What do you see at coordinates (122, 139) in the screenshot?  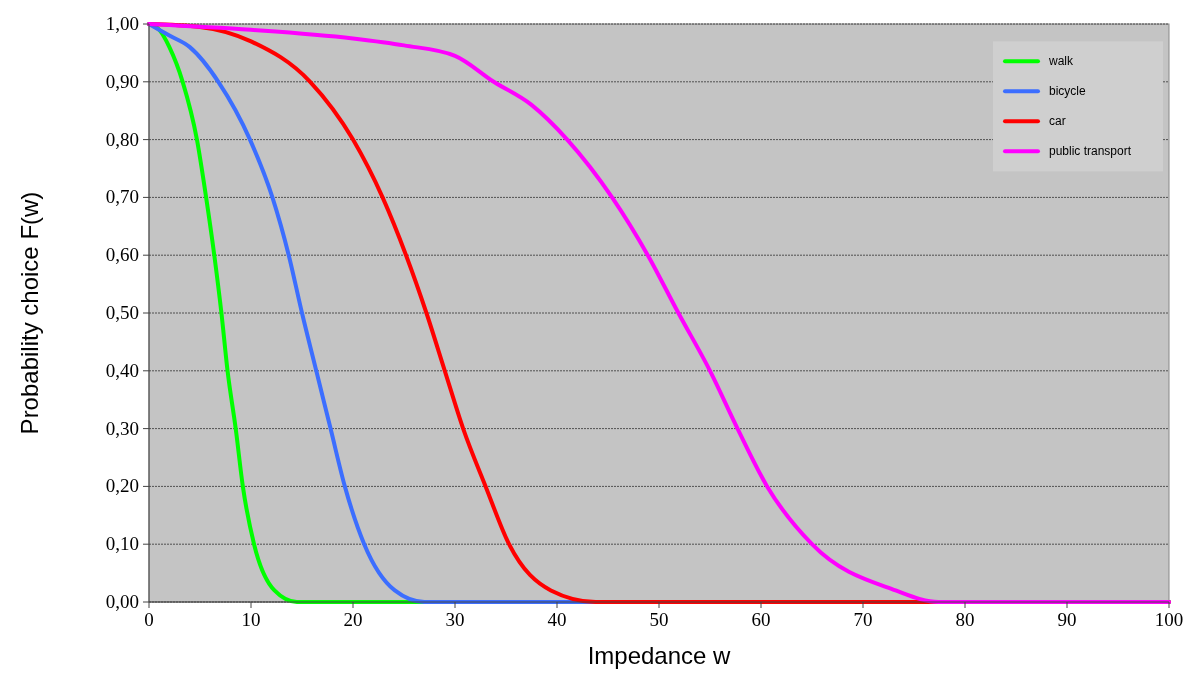 I see `y-tick-label: 0,80` at bounding box center [122, 139].